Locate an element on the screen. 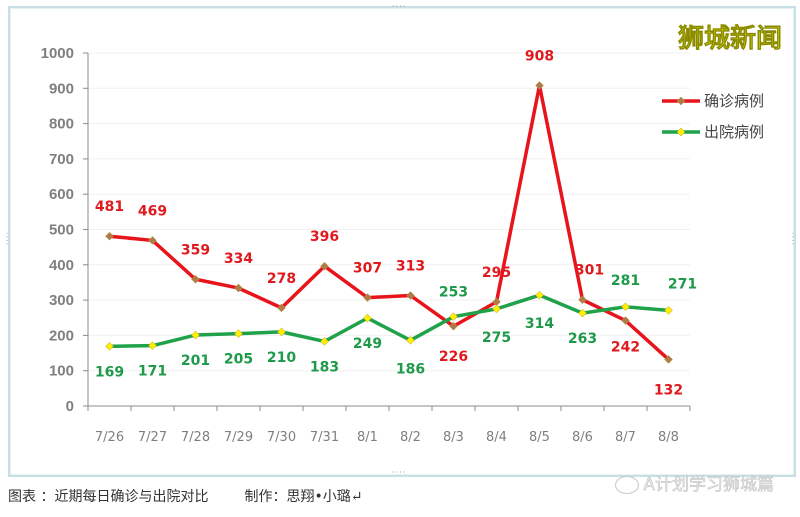  data-label: 314 is located at coordinates (539, 324).